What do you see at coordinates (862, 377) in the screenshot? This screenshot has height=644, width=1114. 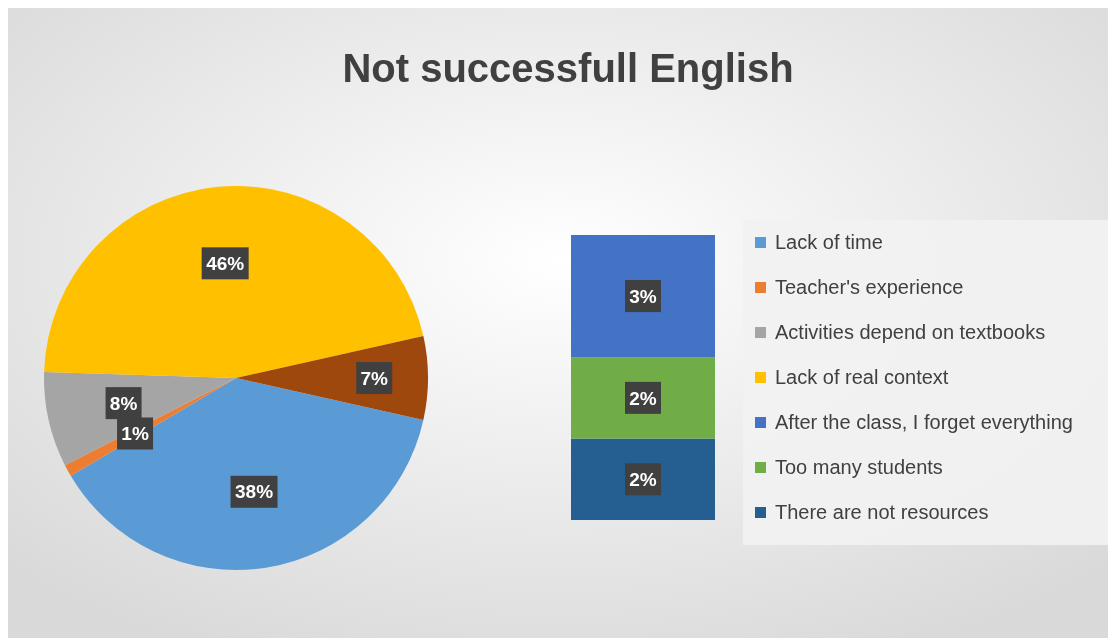 I see `legend-label: Lack of real context` at bounding box center [862, 377].